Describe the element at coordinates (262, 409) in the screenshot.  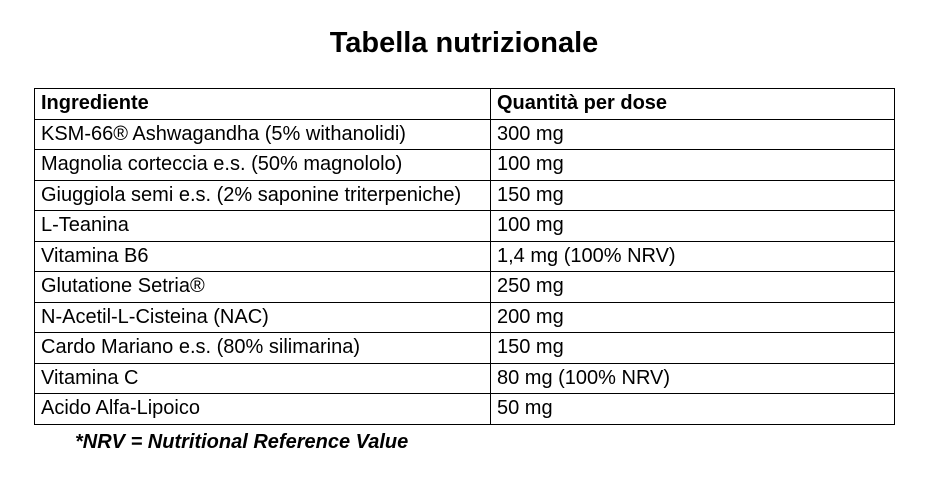
I see `ingredient-cell: Acido Alfa-Lipoico` at that location.